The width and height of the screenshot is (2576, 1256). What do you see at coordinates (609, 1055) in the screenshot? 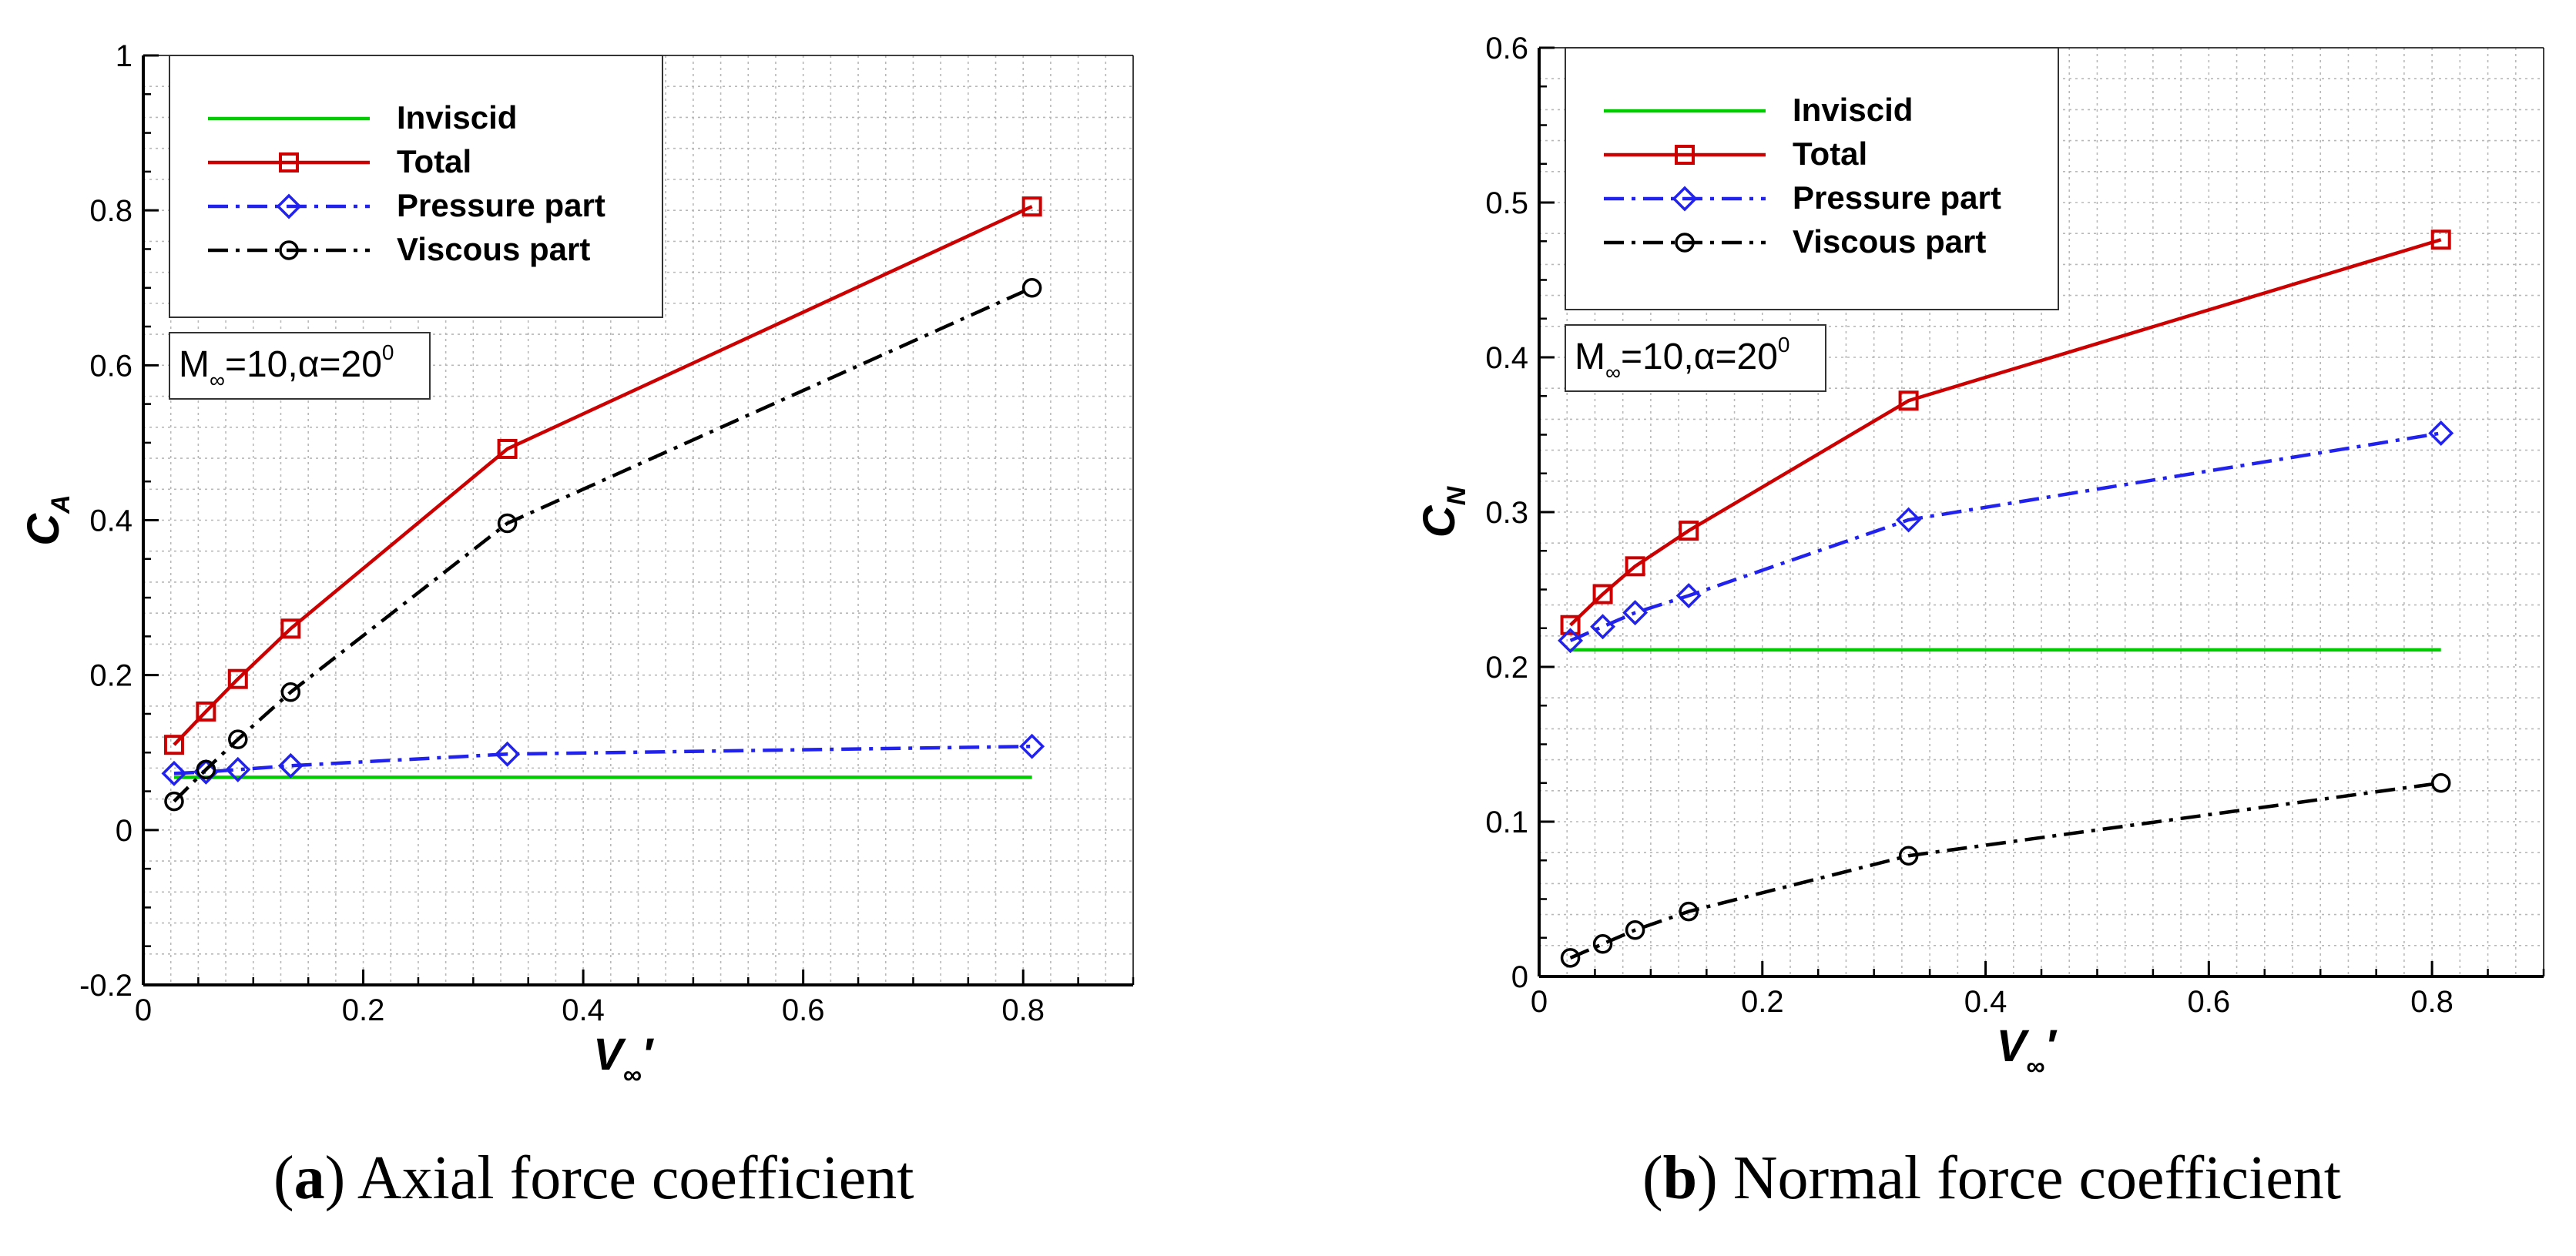
I see `x-axis-title-main: V` at bounding box center [609, 1055].